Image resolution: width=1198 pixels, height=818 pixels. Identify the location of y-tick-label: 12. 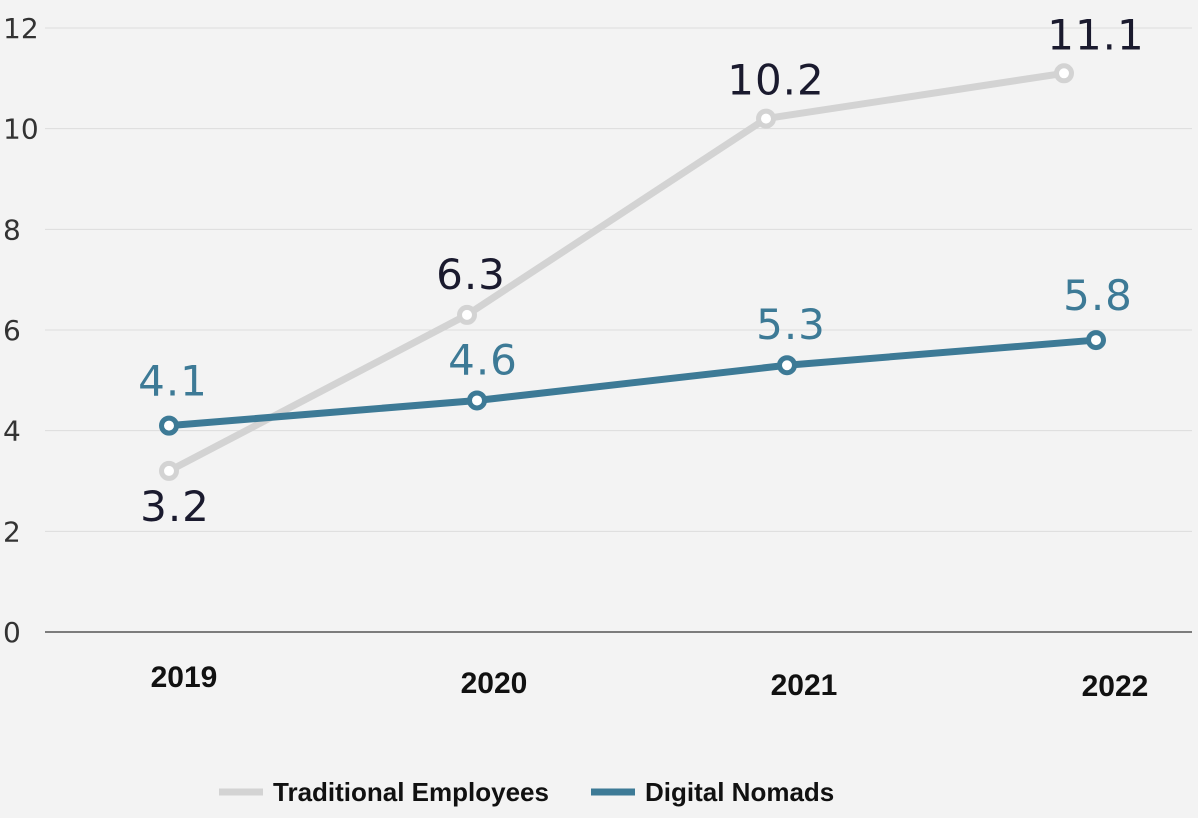
(21, 28).